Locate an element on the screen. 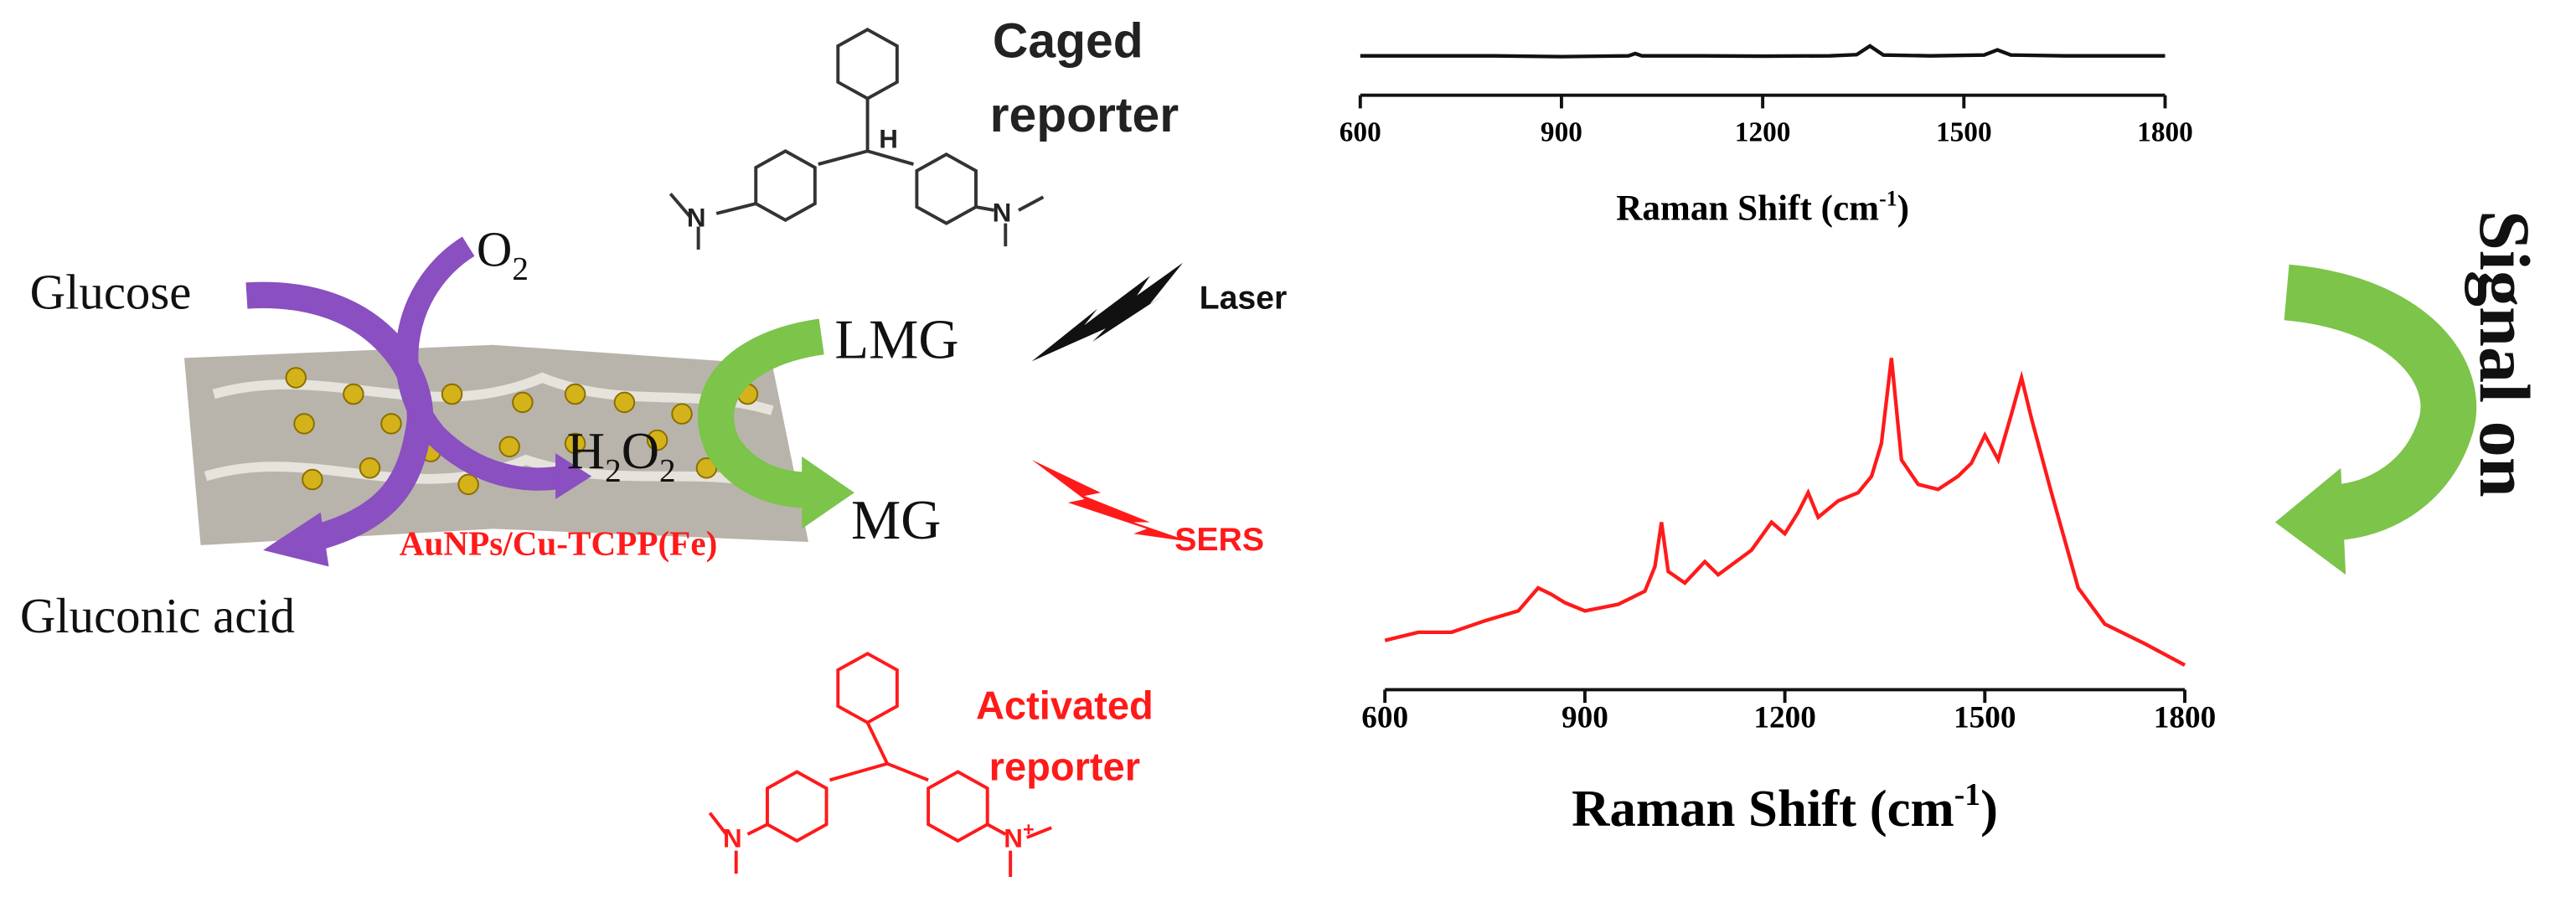 The height and width of the screenshot is (918, 2576). caged-molecule is located at coordinates (857, 139).